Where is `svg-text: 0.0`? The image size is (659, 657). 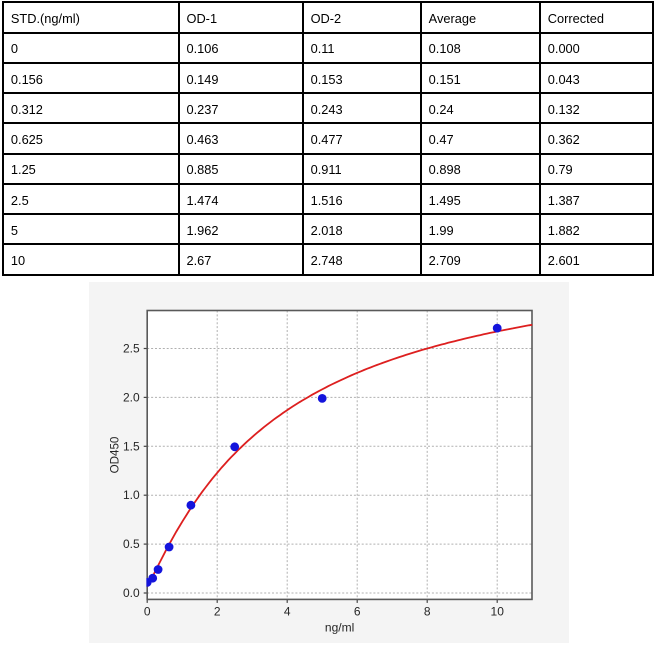 svg-text: 0.0 is located at coordinates (131, 593).